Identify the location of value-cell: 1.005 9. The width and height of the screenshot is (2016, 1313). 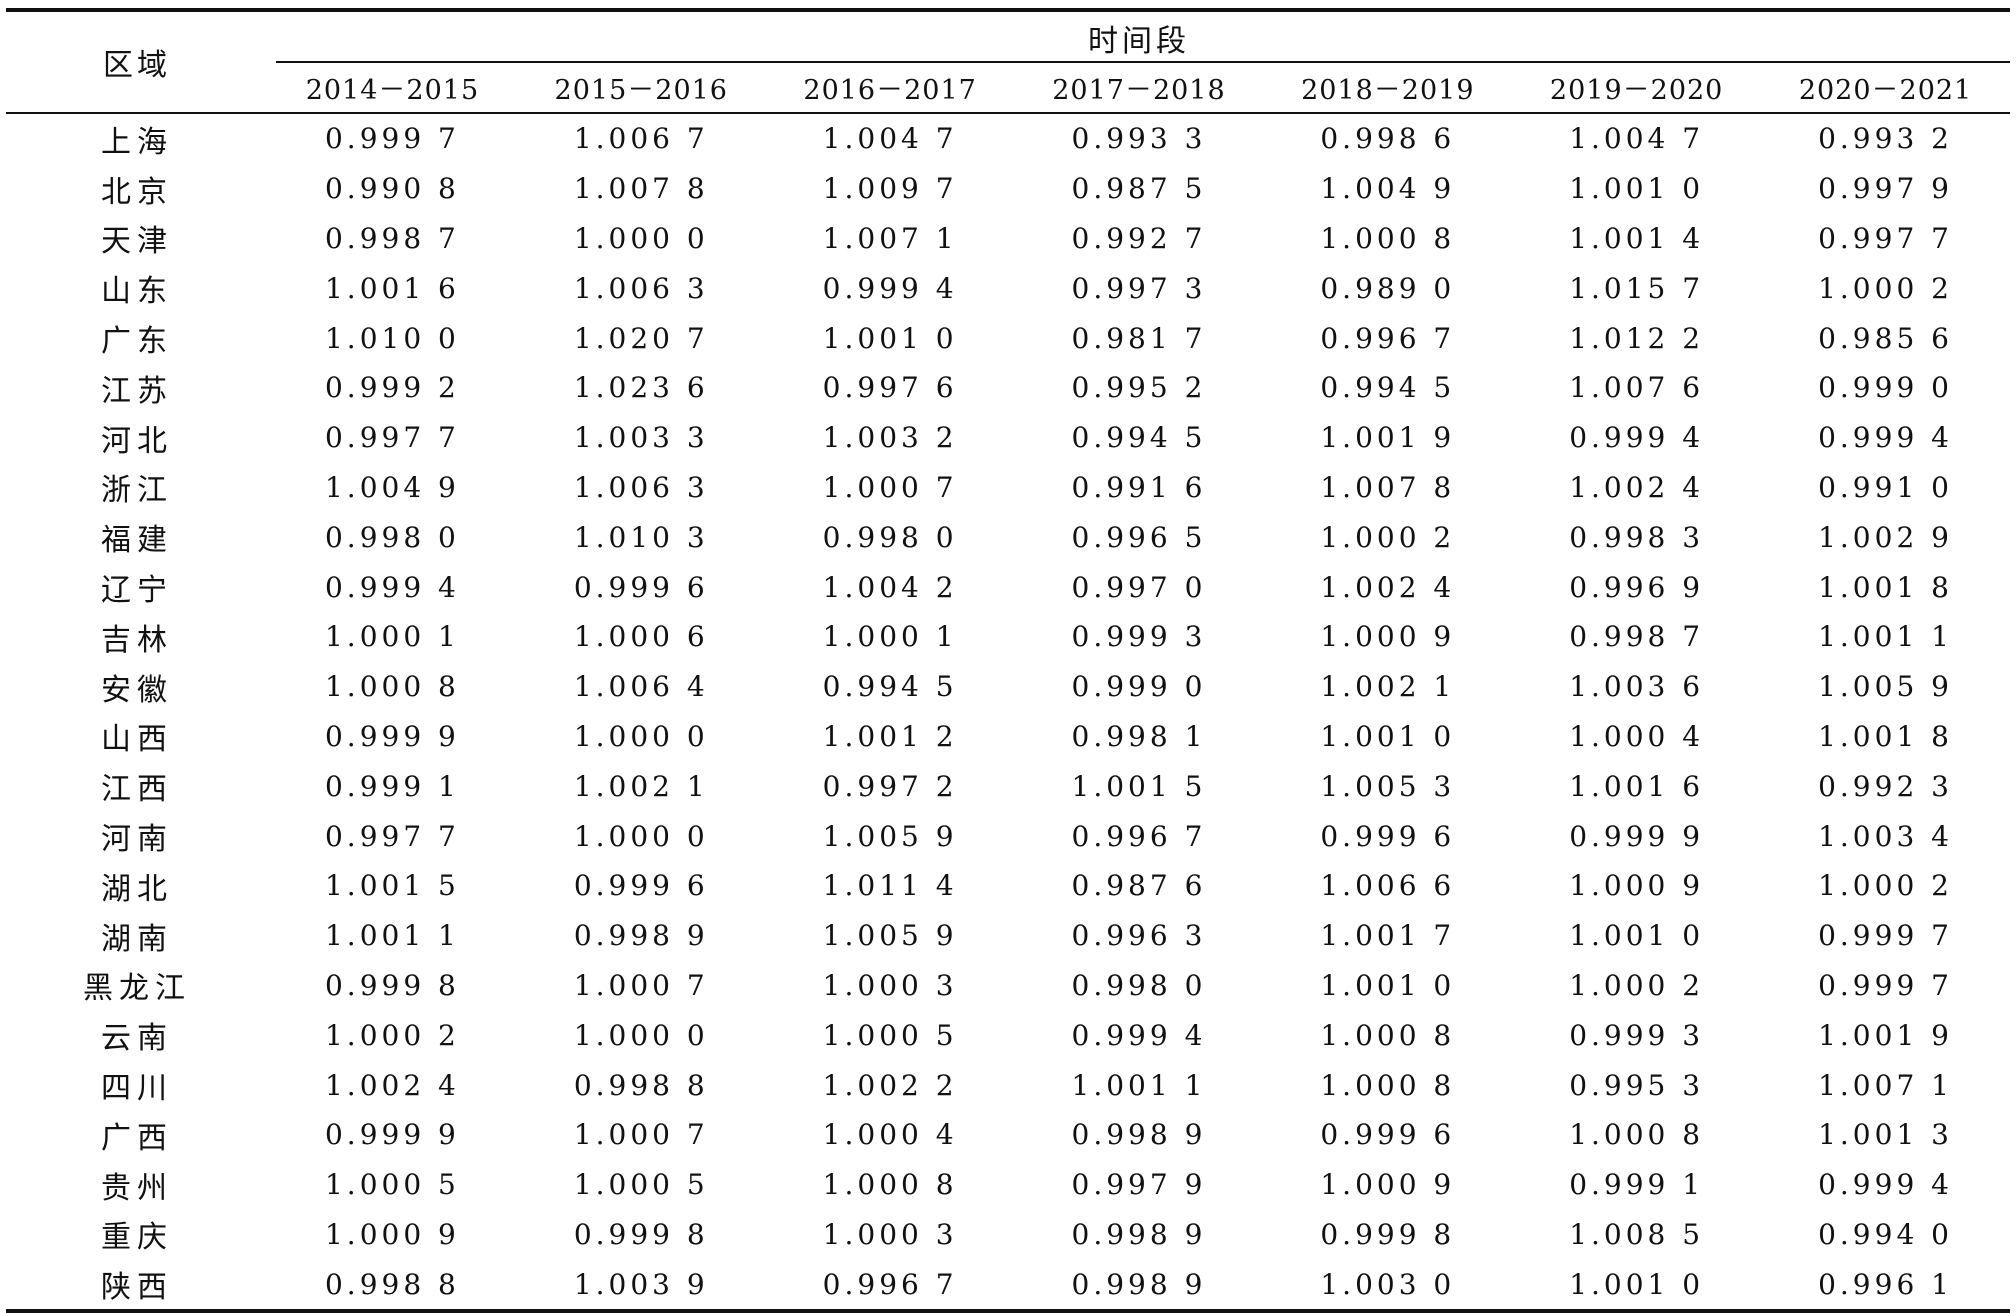
(890, 936).